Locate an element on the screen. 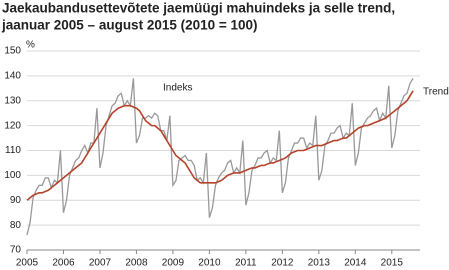 The width and height of the screenshot is (449, 270). x-tick-label: 2012 is located at coordinates (282, 263).